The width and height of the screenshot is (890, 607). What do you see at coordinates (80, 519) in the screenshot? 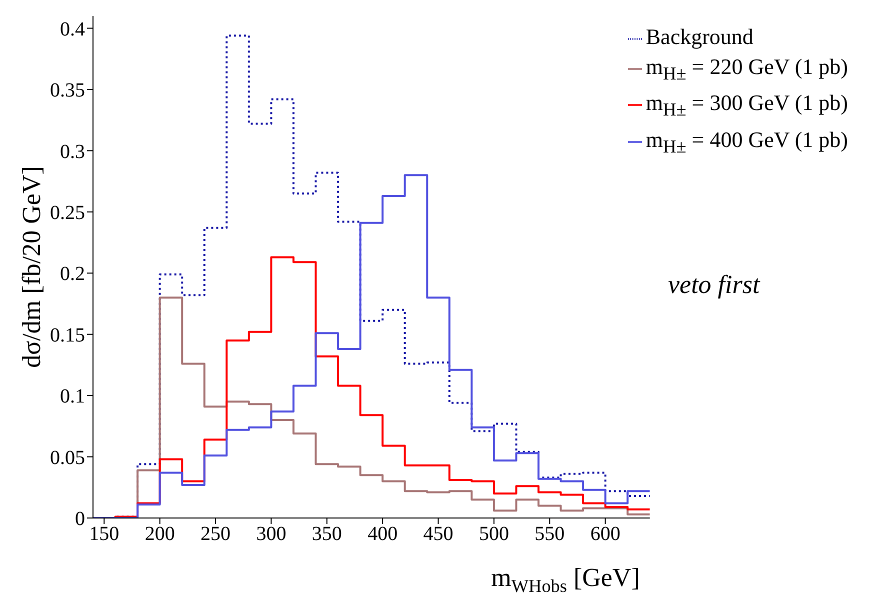
I see `y-tick-label: 0` at bounding box center [80, 519].